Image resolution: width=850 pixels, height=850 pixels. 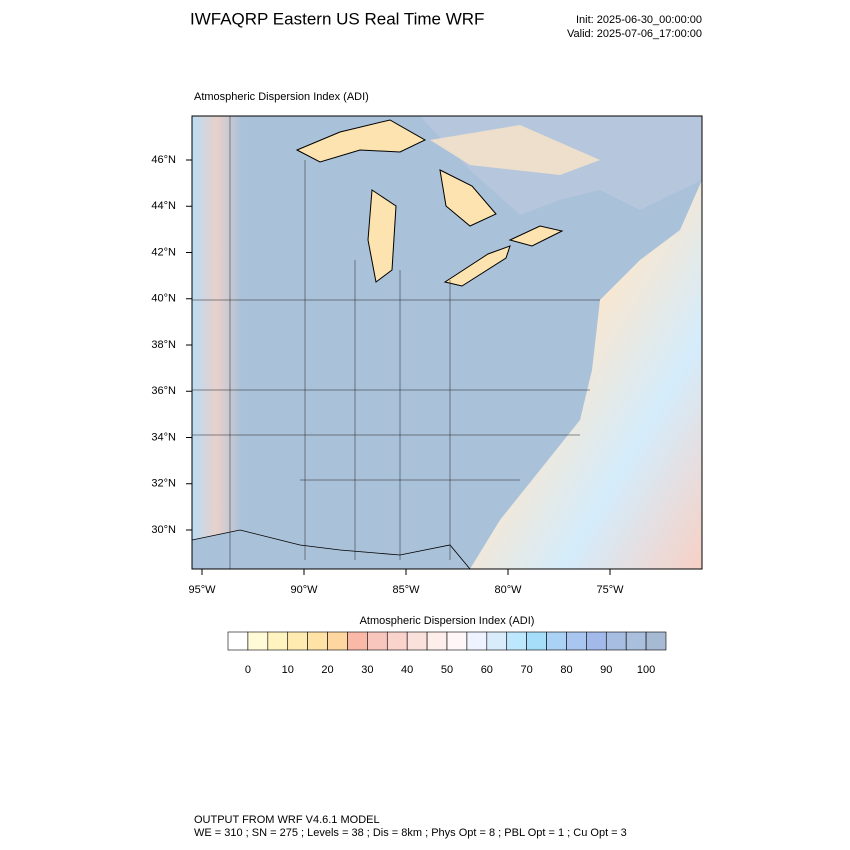 What do you see at coordinates (163, 484) in the screenshot?
I see `lat-label: 32°N` at bounding box center [163, 484].